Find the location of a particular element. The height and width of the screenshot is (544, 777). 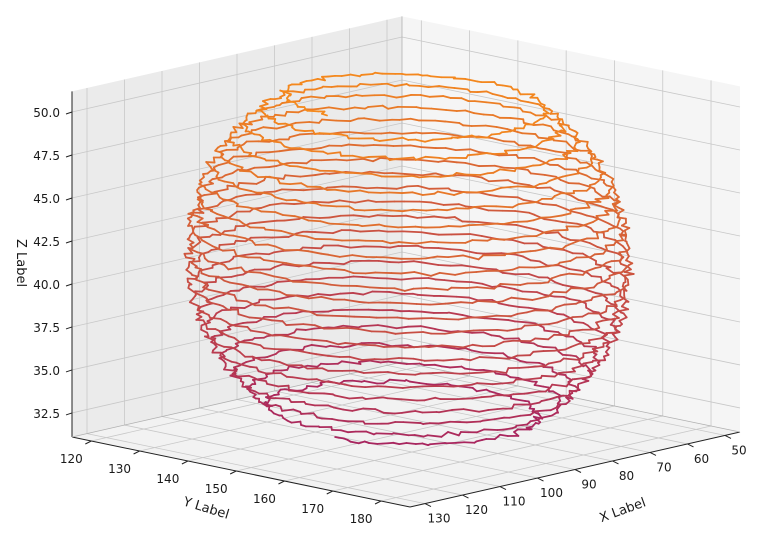

y-tick is located at coordinates (136, 452).